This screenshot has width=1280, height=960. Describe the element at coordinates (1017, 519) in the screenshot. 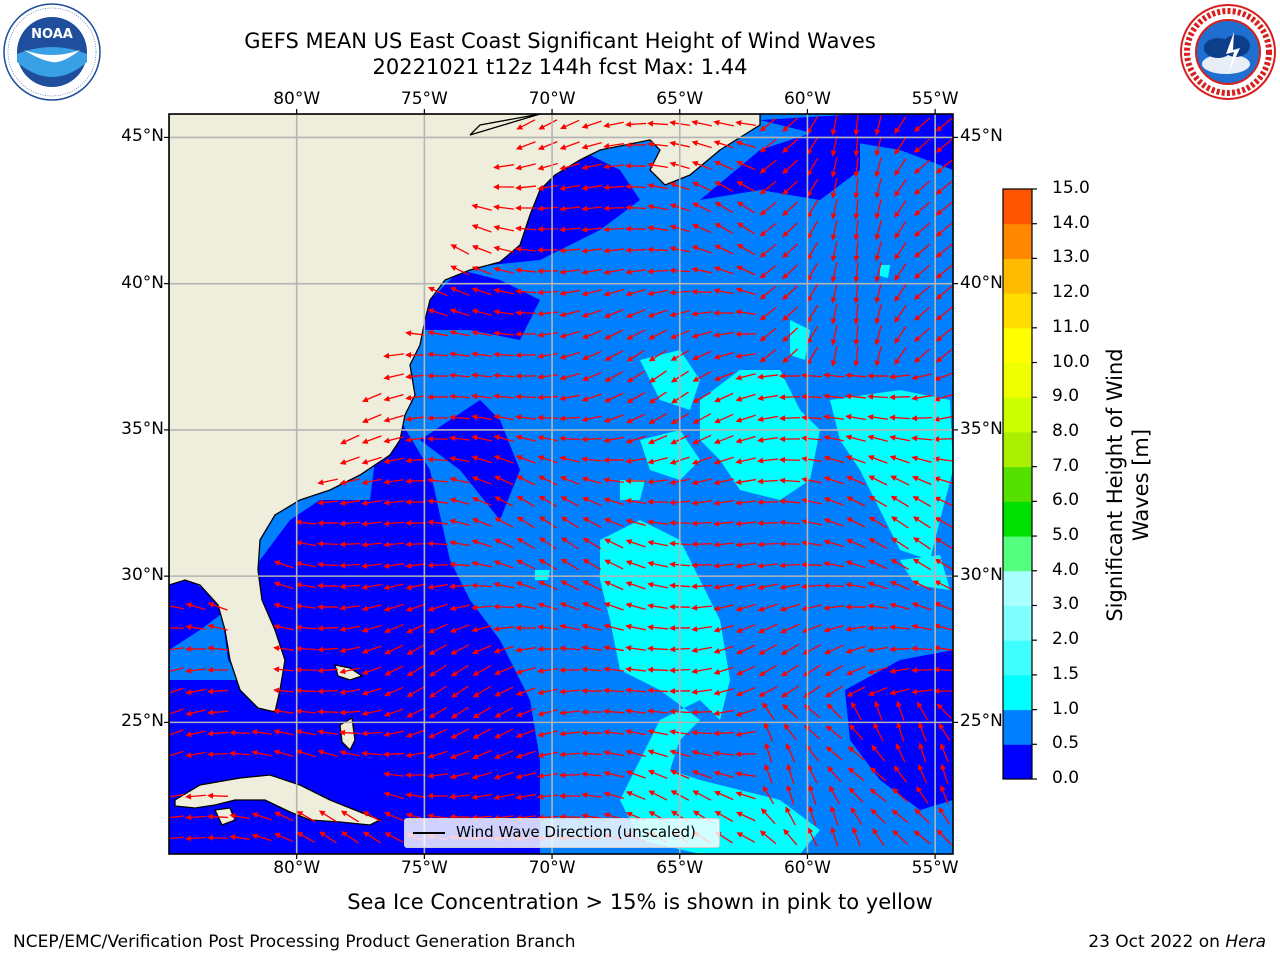

I see `colorbar-segment` at that location.